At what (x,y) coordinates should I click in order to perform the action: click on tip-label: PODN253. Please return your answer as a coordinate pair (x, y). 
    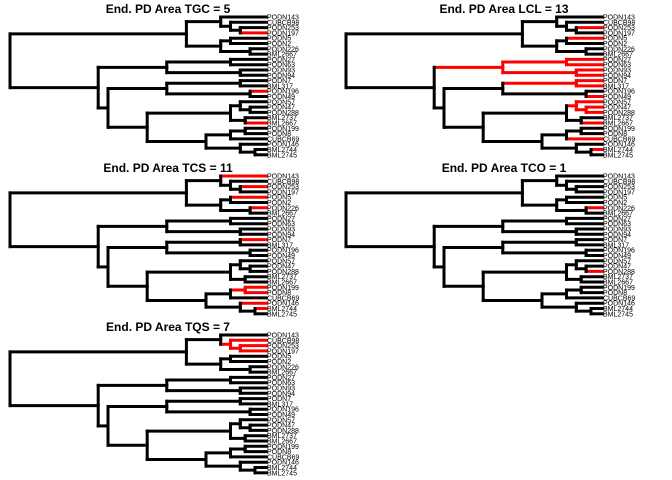
    Looking at the image, I should click on (283, 346).